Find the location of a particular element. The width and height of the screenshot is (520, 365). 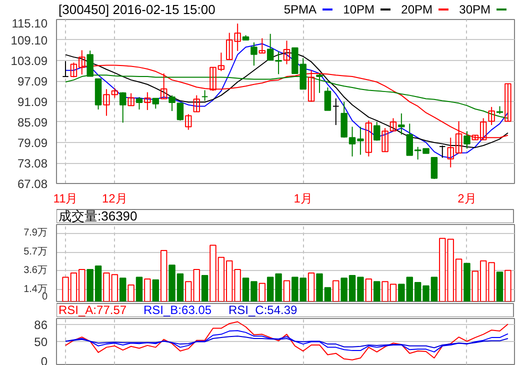

y-tick-label: 79.09 is located at coordinates (32, 143).